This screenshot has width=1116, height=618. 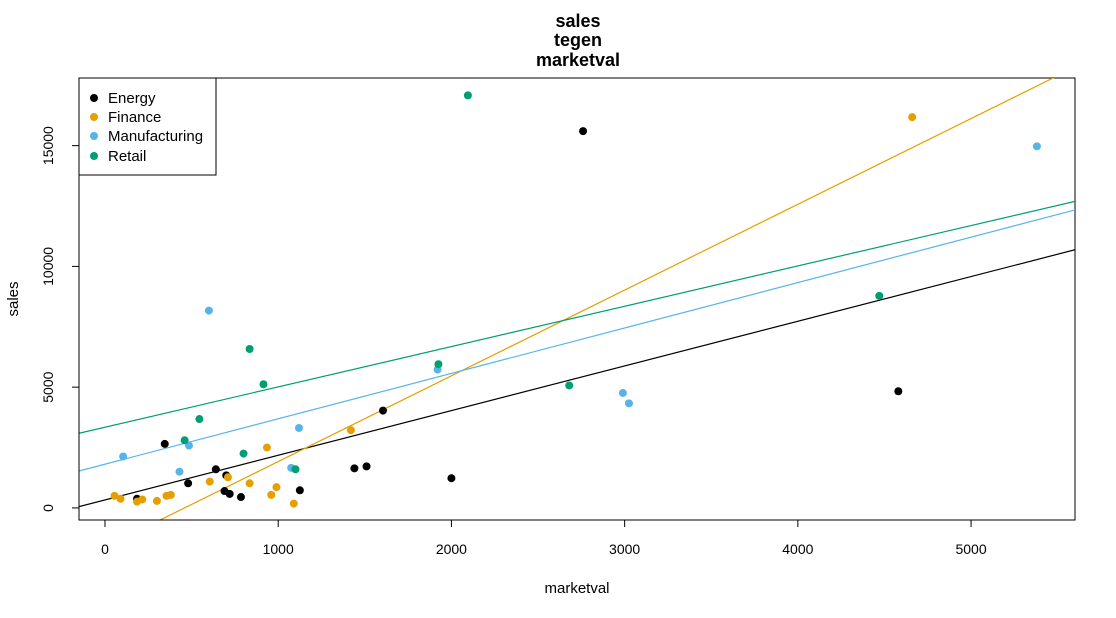 What do you see at coordinates (48, 386) in the screenshot?
I see `y-tick-label: 5000` at bounding box center [48, 386].